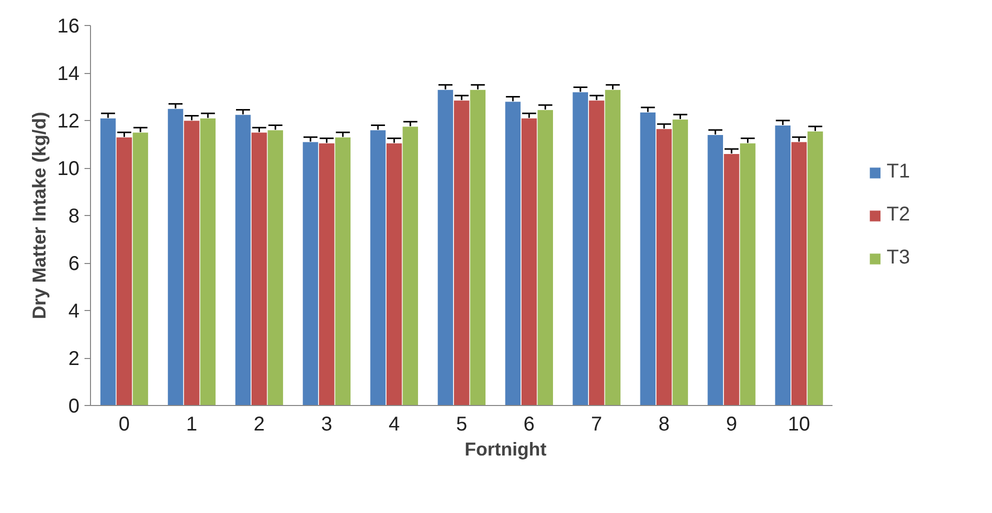  I want to click on x-tick-label: 4, so click(394, 425).